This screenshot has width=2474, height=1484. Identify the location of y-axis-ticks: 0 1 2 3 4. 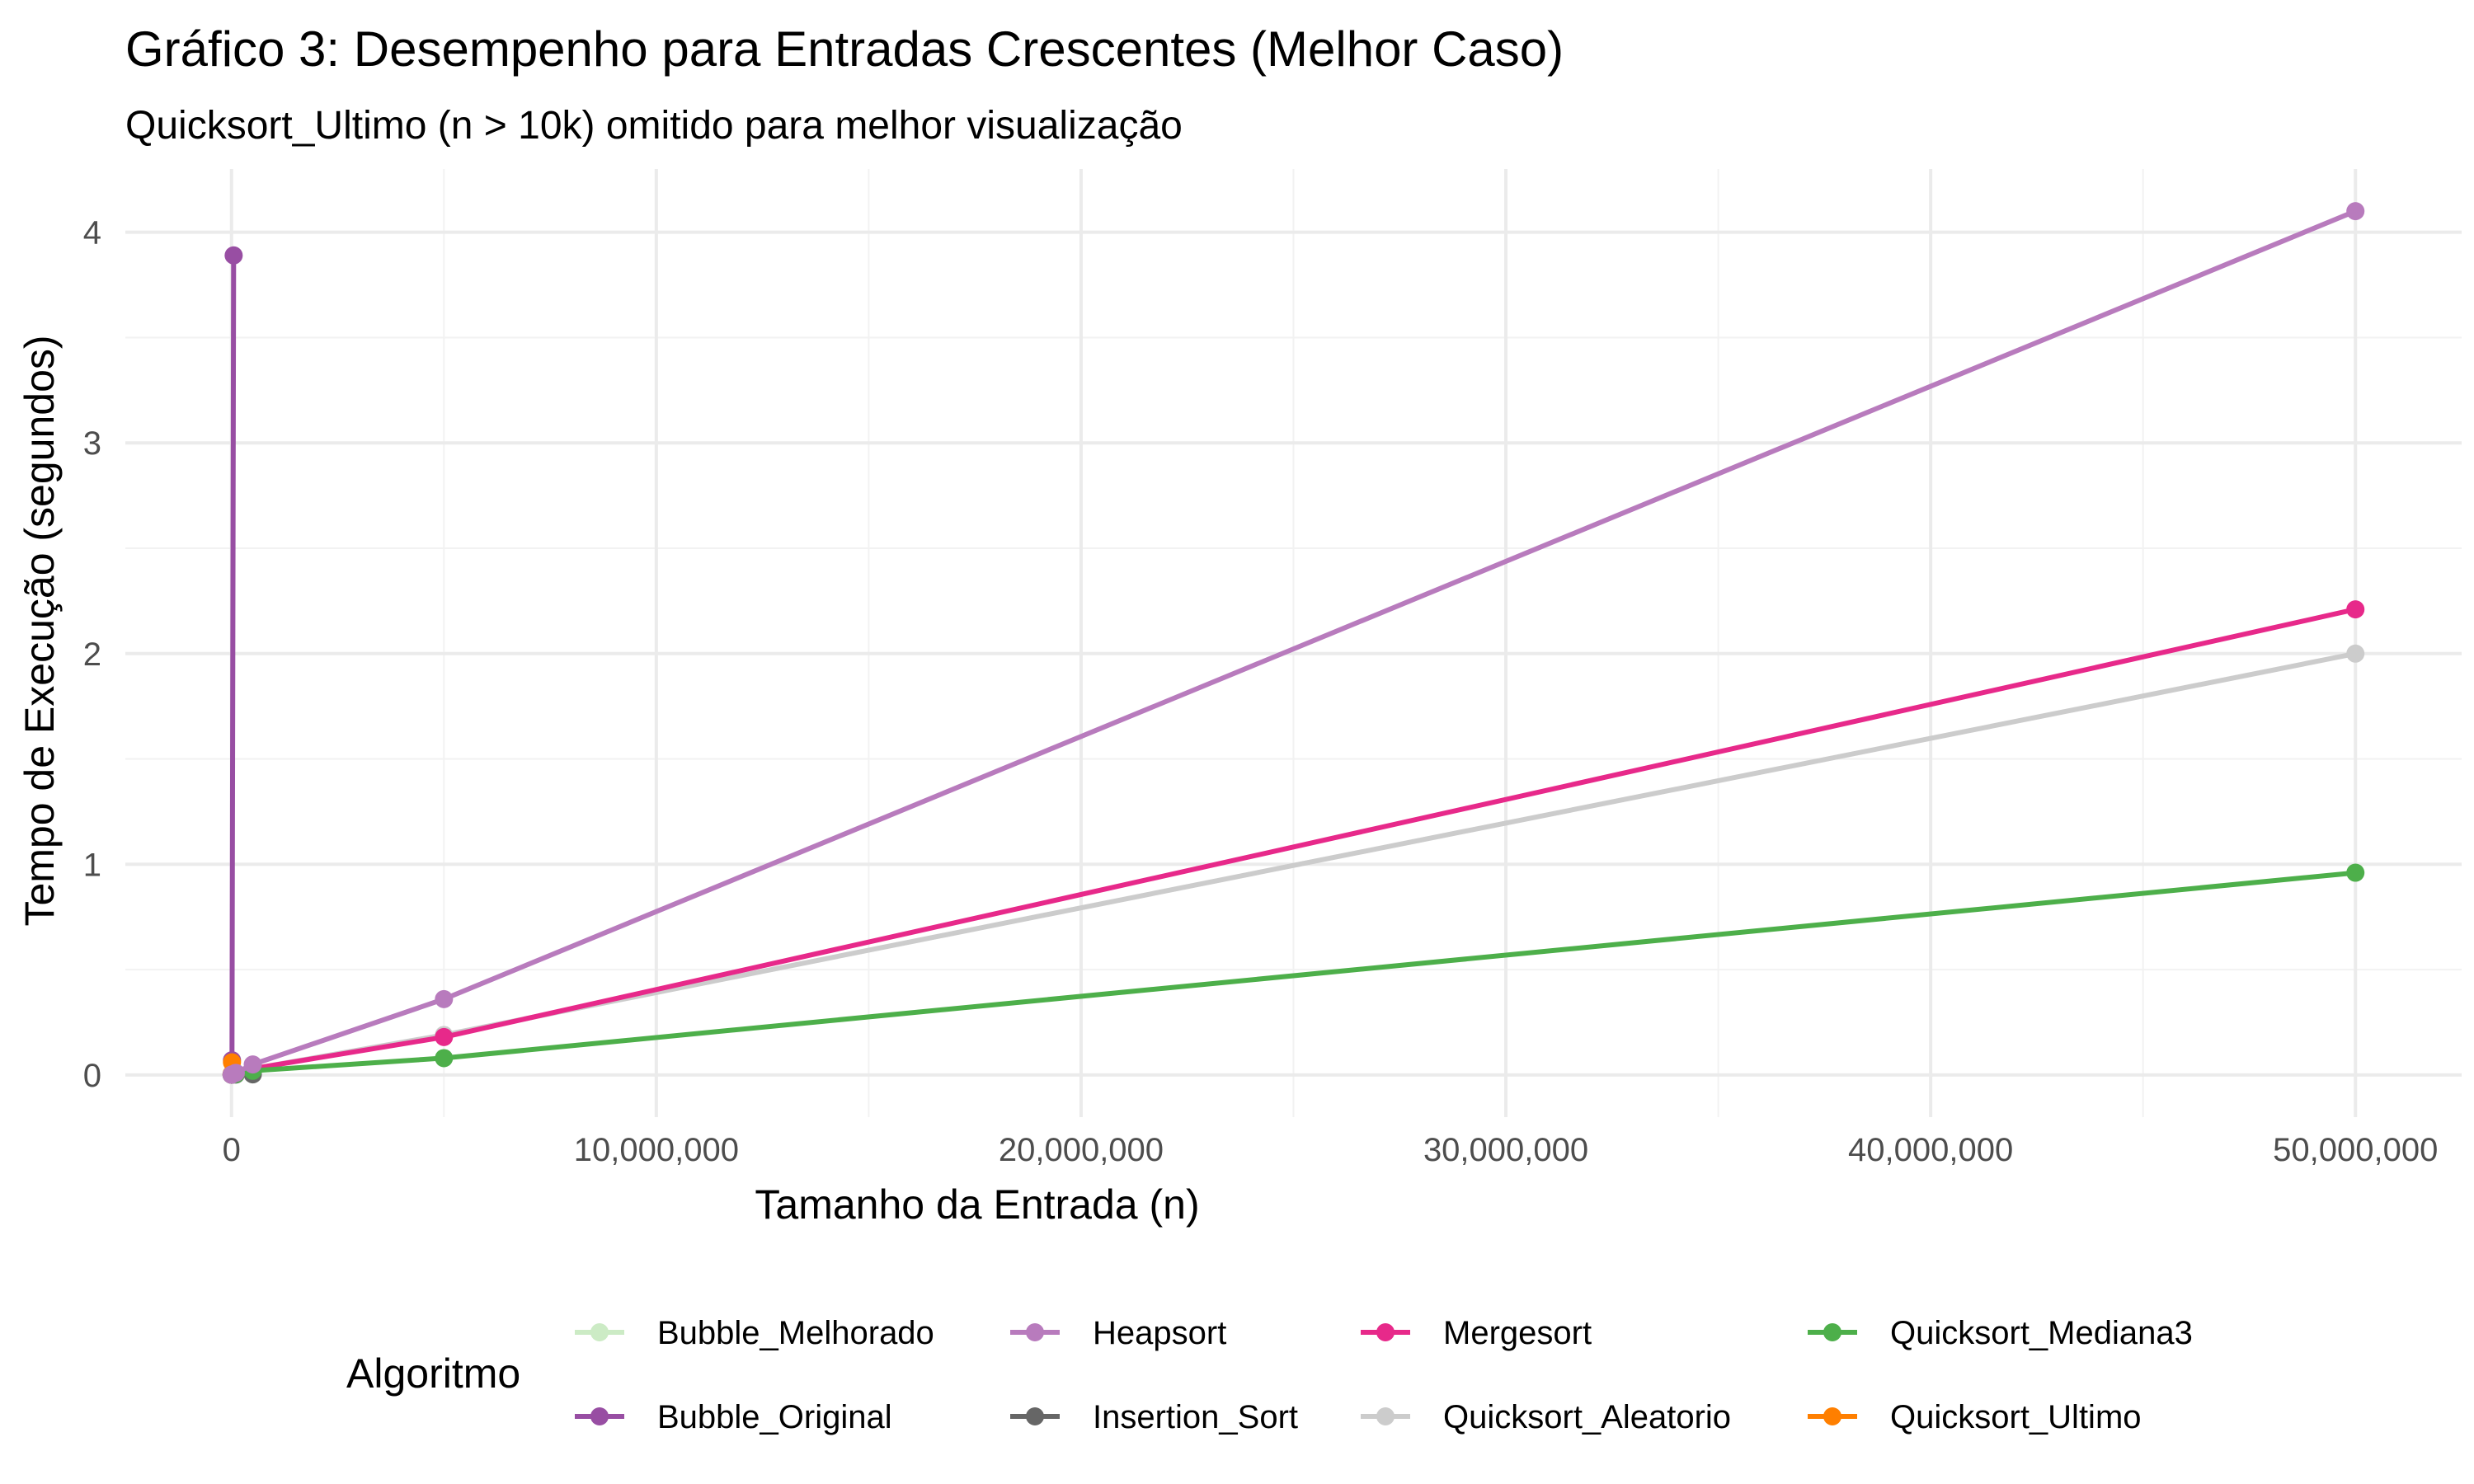
(92, 654).